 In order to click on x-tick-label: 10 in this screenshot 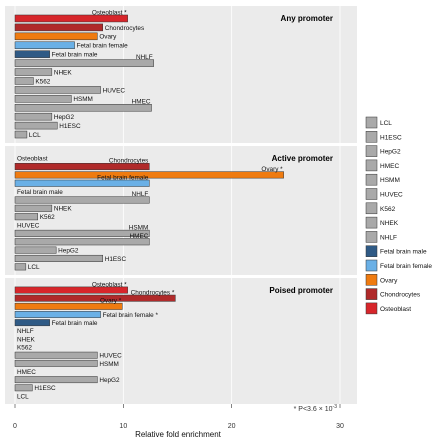, I will do `click(123, 426)`.